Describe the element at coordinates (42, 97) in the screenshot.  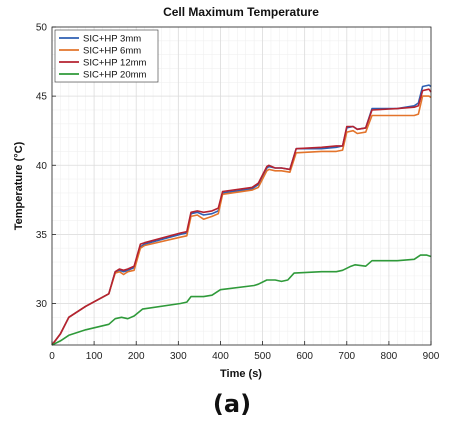
I see `y-tick-label: 45` at that location.